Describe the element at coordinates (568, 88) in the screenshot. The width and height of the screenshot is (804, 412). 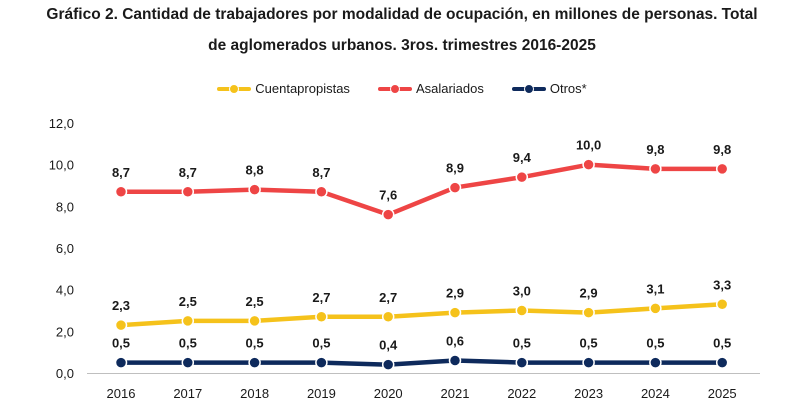
I see `legend-label-otros: Otros*` at that location.